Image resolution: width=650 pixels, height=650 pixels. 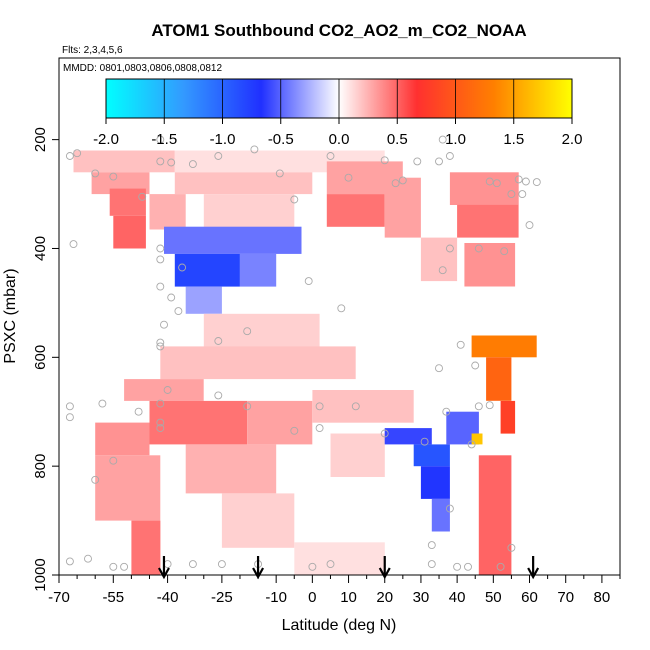 What do you see at coordinates (348, 597) in the screenshot?
I see `x-tick-label: 10` at bounding box center [348, 597].